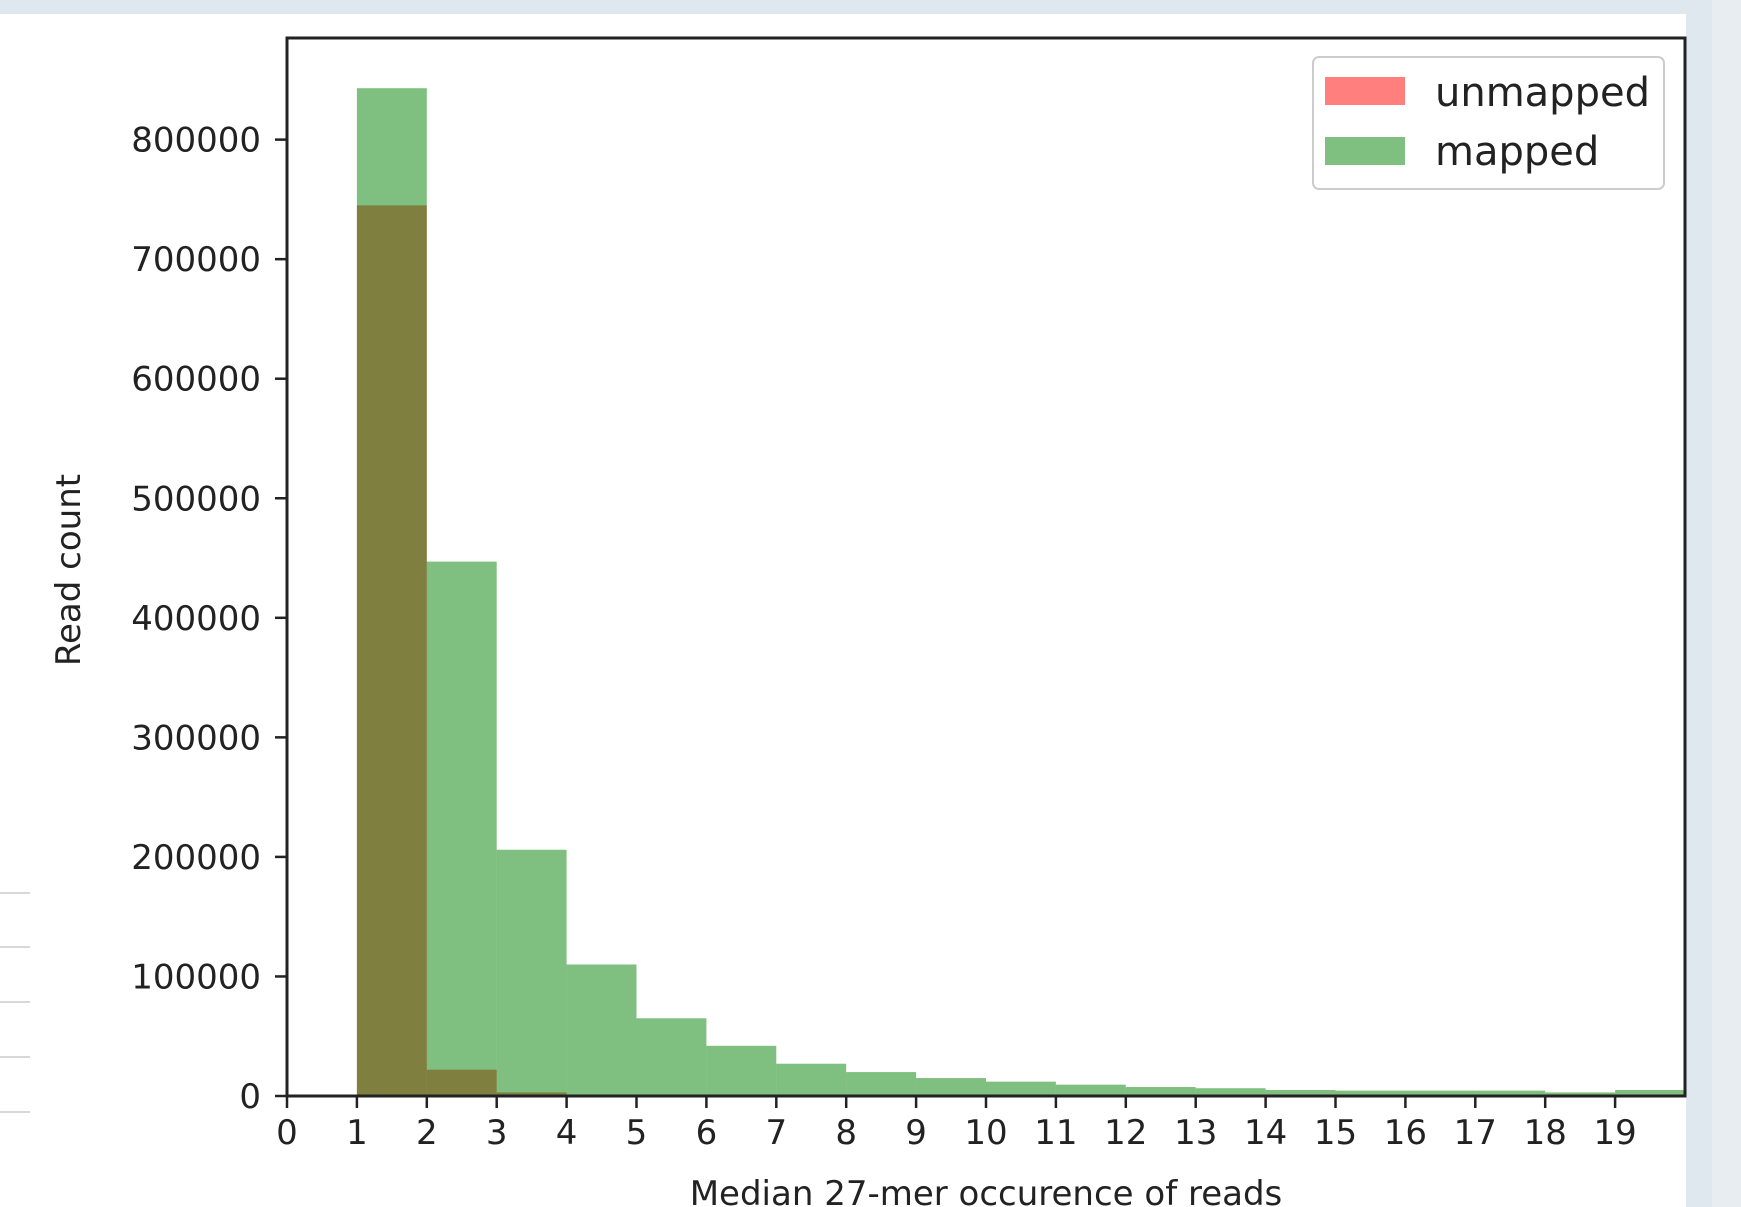 This screenshot has height=1207, width=1741. Describe the element at coordinates (196, 380) in the screenshot. I see `y-tick-label-6: 600000` at that location.